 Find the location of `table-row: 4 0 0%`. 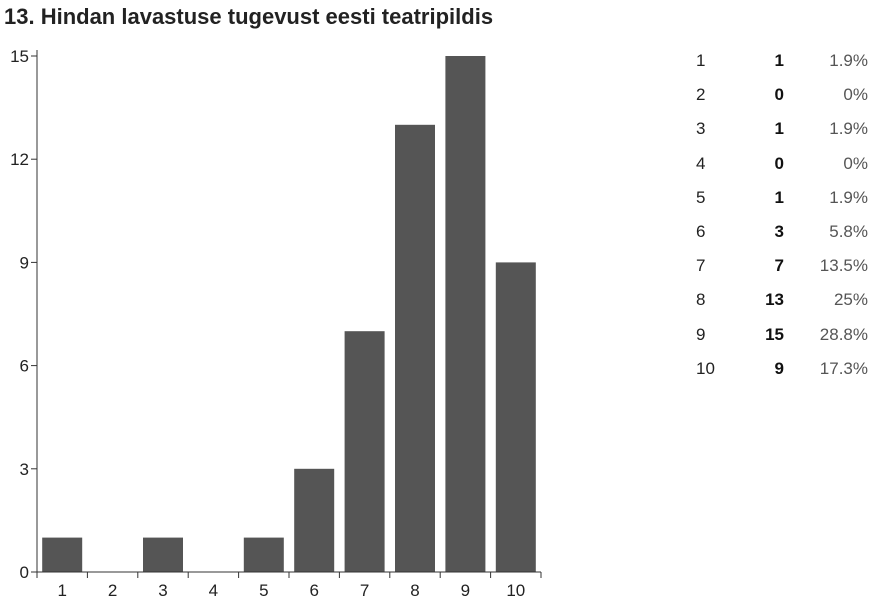

table-row: 4 0 0% is located at coordinates (781, 164).